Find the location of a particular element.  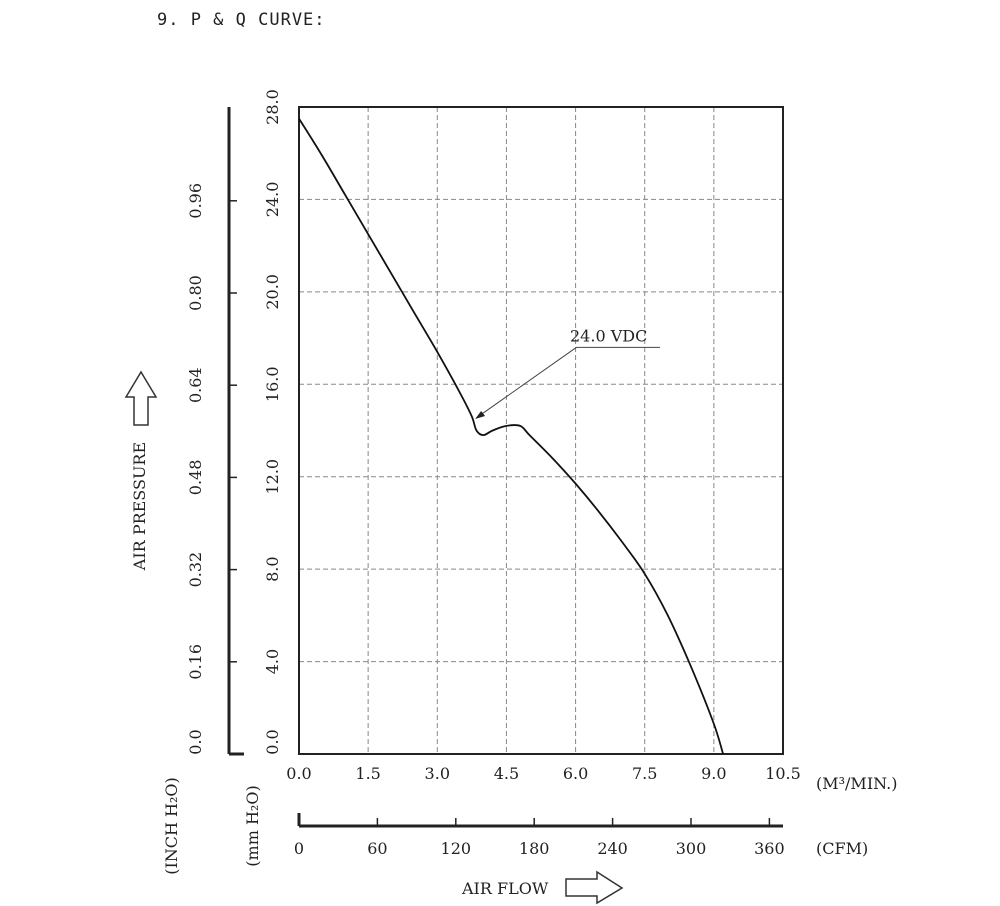

inch-tick-label: 0.48 is located at coordinates (195, 478).